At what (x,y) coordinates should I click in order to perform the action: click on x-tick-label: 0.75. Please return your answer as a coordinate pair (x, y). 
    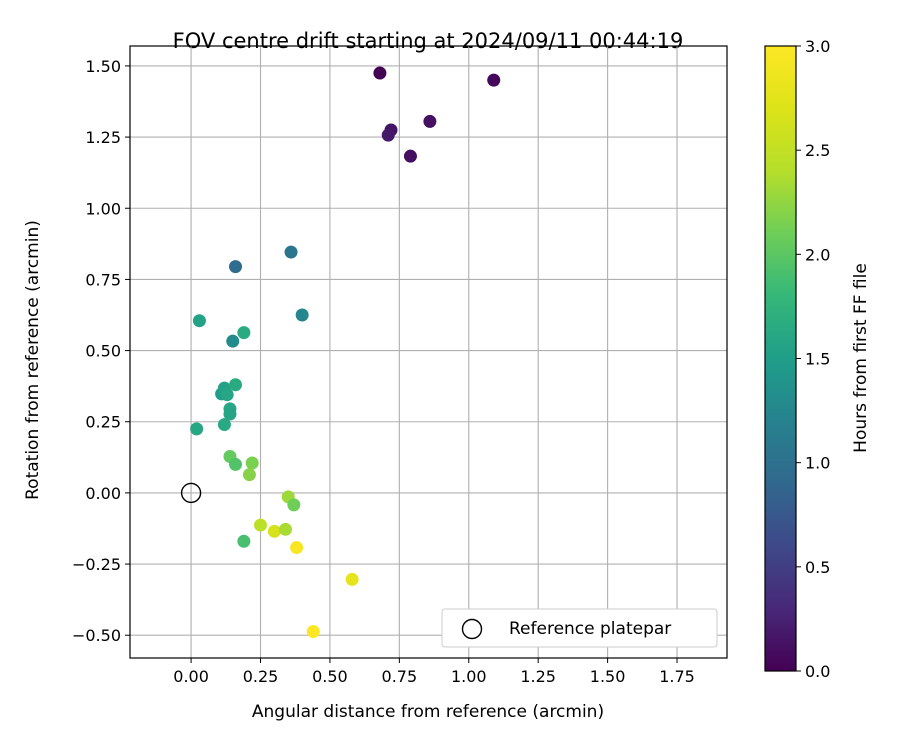
    Looking at the image, I should click on (400, 676).